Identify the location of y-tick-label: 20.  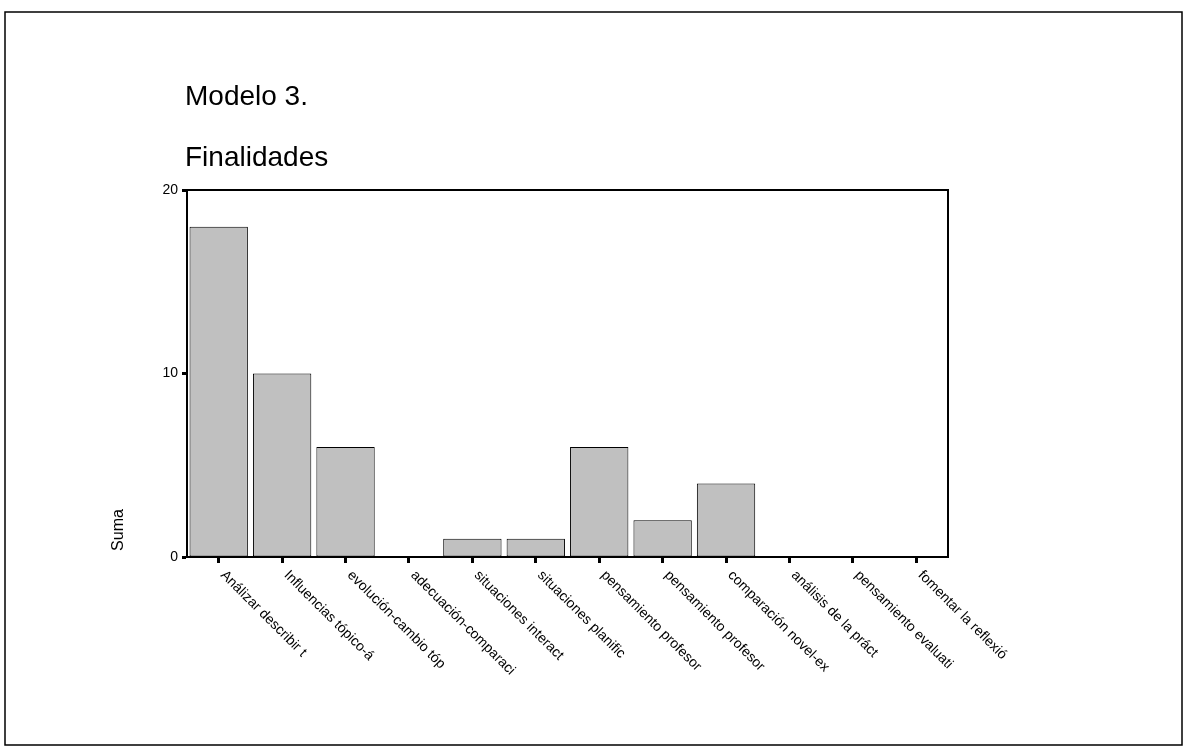
(170, 188).